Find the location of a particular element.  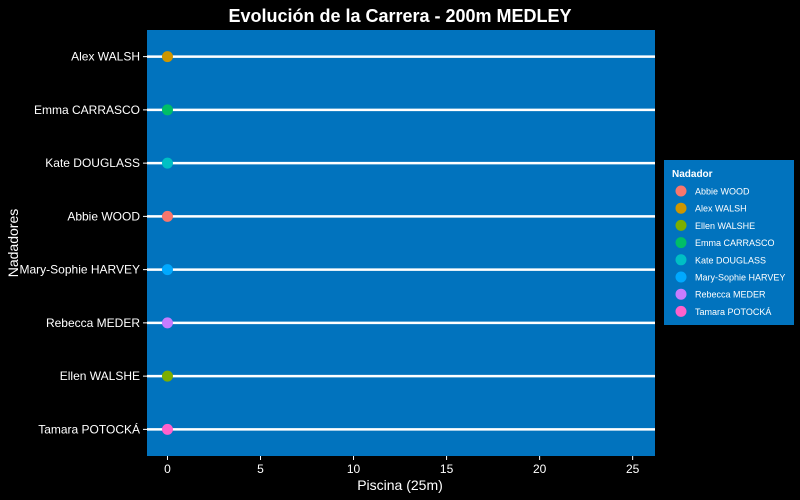

x-tick-label: 10 is located at coordinates (354, 469).